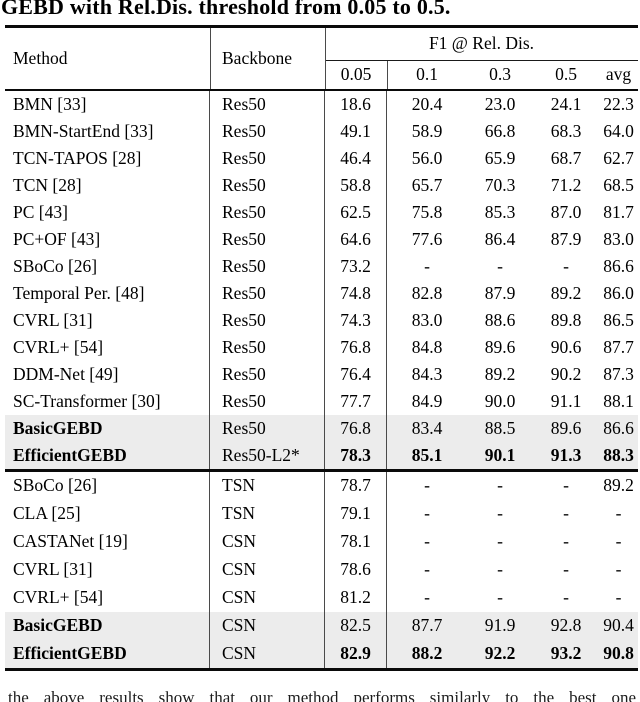 The height and width of the screenshot is (702, 640). I want to click on value-cell: 74.3, so click(356, 320).